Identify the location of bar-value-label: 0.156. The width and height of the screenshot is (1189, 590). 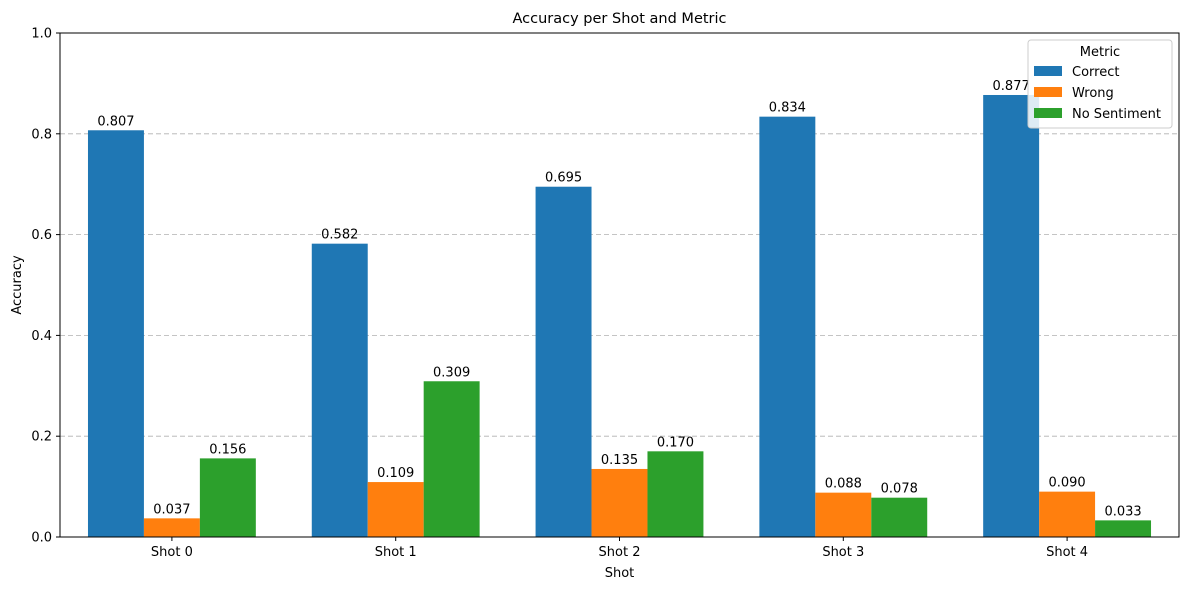
(227, 449).